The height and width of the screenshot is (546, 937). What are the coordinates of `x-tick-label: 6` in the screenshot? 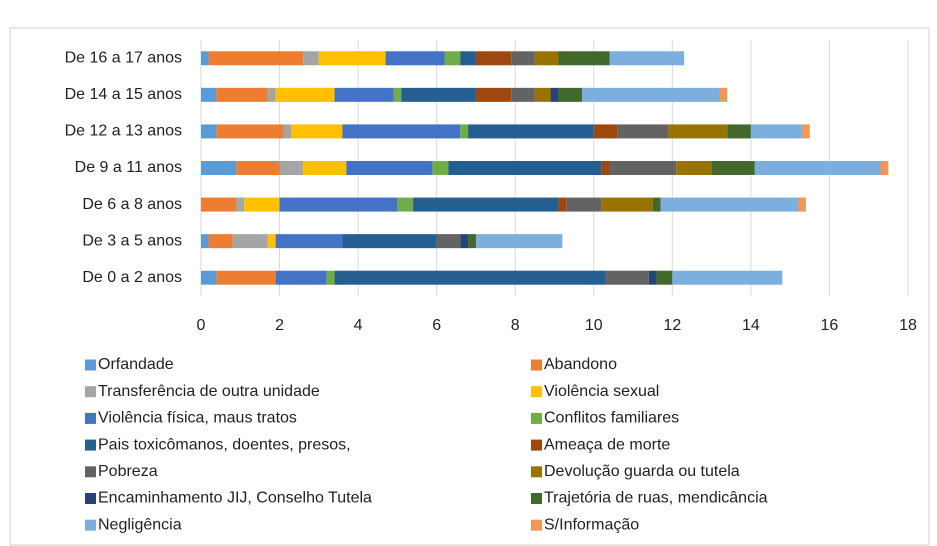 It's located at (436, 325).